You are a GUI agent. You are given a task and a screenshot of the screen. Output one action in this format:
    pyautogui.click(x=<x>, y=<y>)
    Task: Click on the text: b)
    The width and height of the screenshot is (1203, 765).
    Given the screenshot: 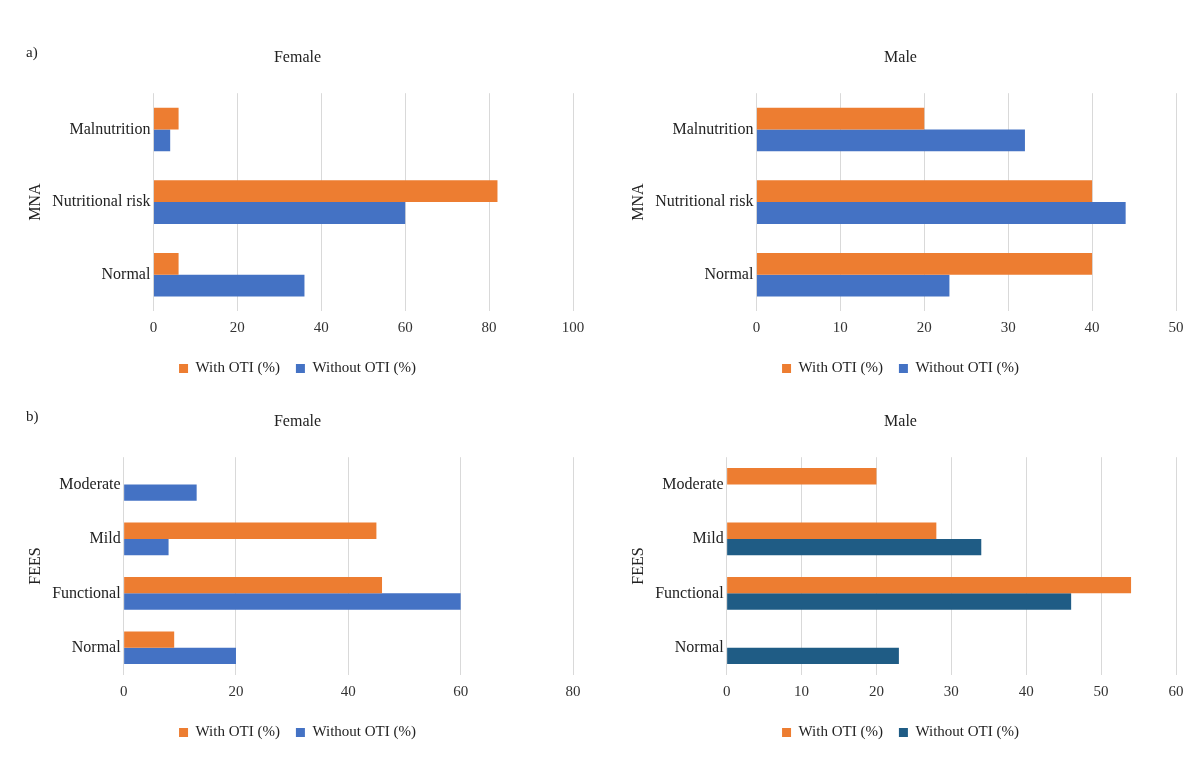 What is the action you would take?
    pyautogui.click(x=32, y=416)
    